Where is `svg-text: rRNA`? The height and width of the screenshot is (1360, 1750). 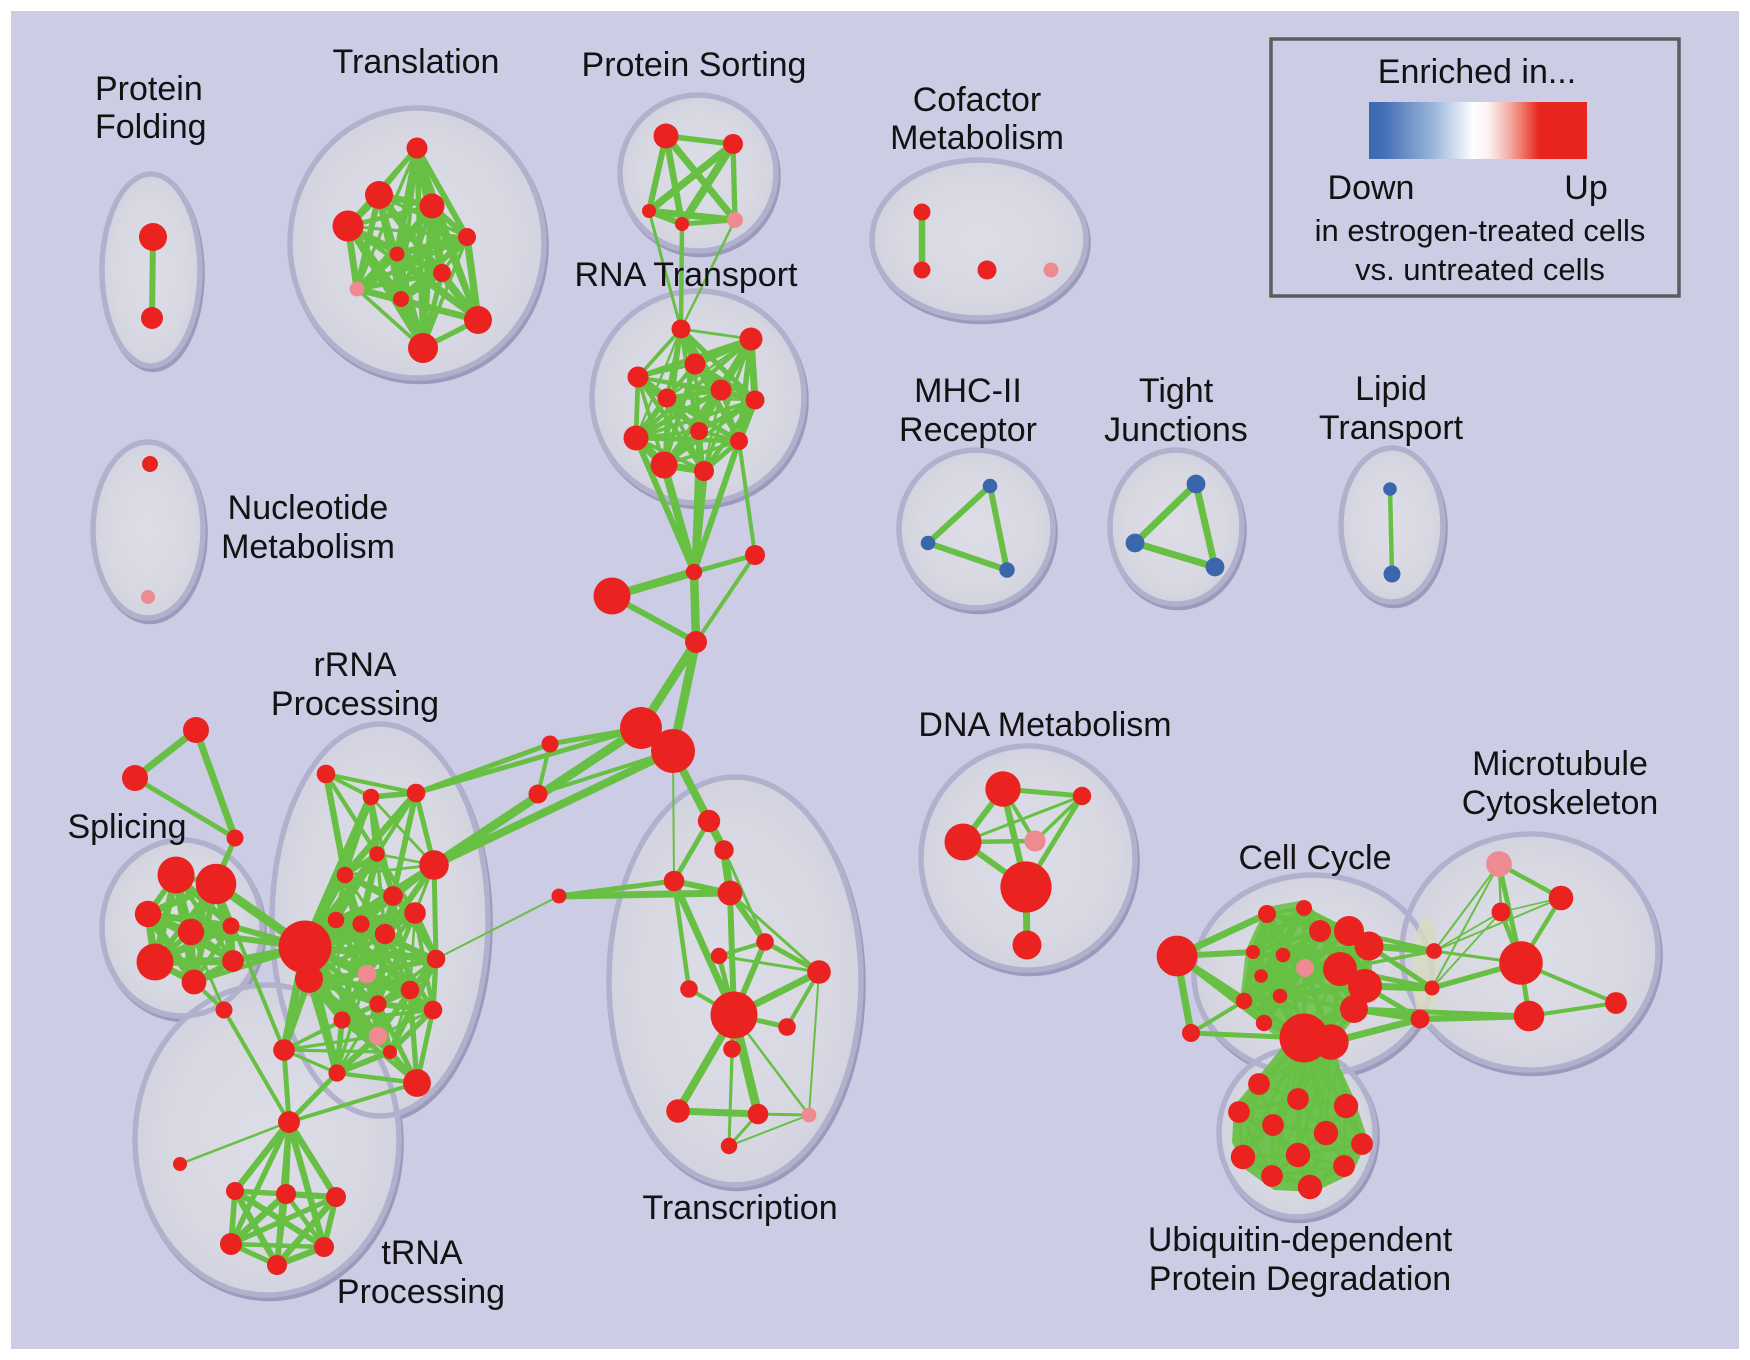 svg-text: rRNA is located at coordinates (354, 665).